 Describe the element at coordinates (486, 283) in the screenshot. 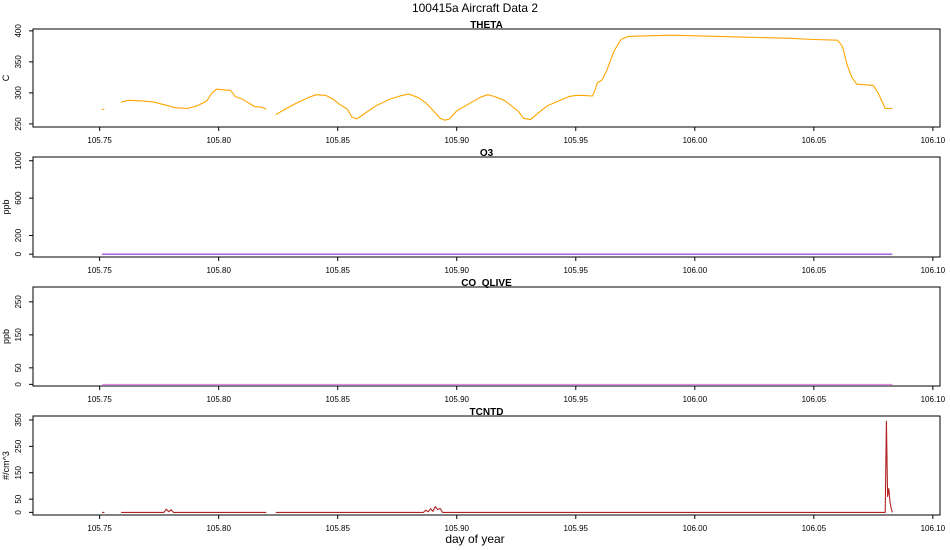

I see `panel-title: CO_QLIVE` at that location.